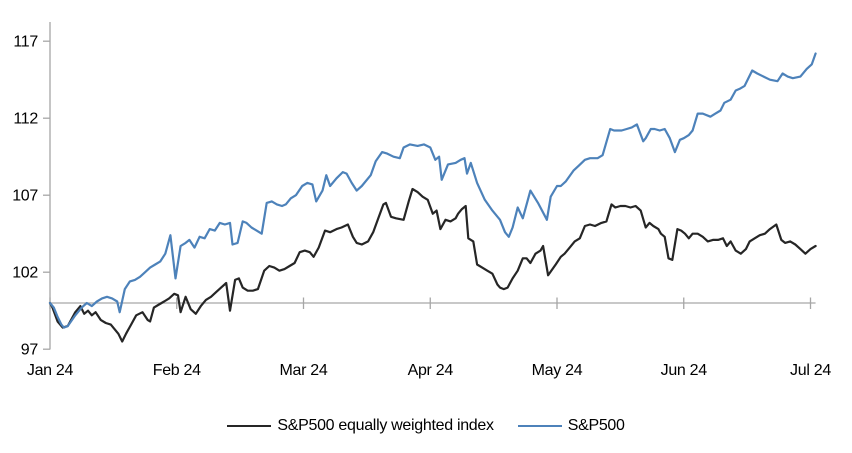 This screenshot has height=453, width=852. Describe the element at coordinates (177, 370) in the screenshot. I see `x-tick-label: Feb 24` at that location.